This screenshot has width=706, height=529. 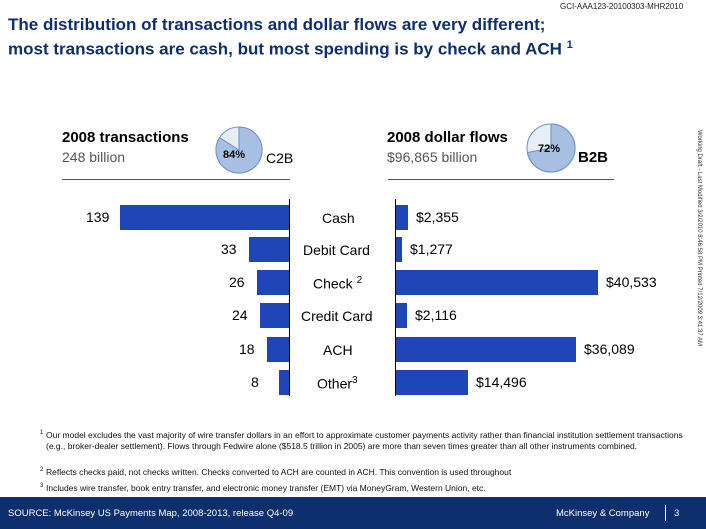 I want to click on category-check: Check 2, so click(x=337, y=283).